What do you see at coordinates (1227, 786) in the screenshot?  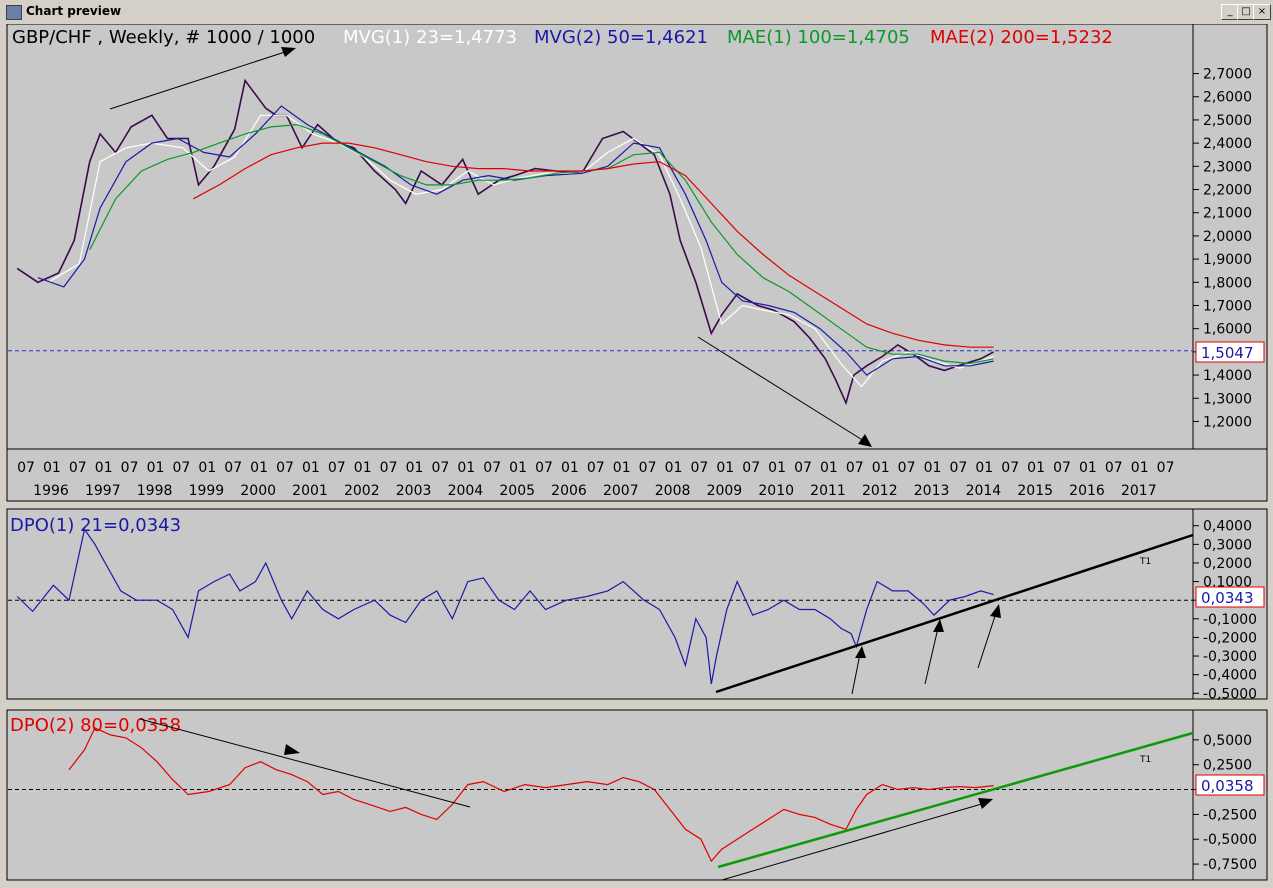 I see `dpo2-value-label: 0,0358` at bounding box center [1227, 786].